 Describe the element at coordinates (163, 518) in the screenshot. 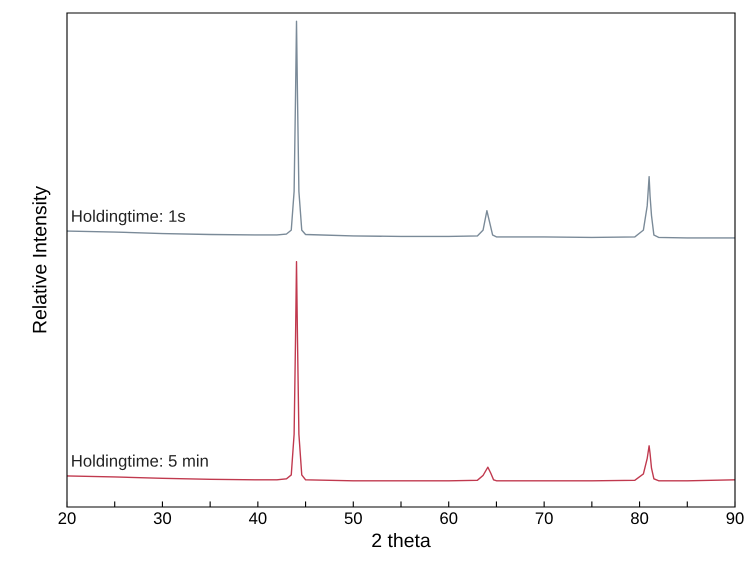

I see `x-tick-label: 30` at that location.